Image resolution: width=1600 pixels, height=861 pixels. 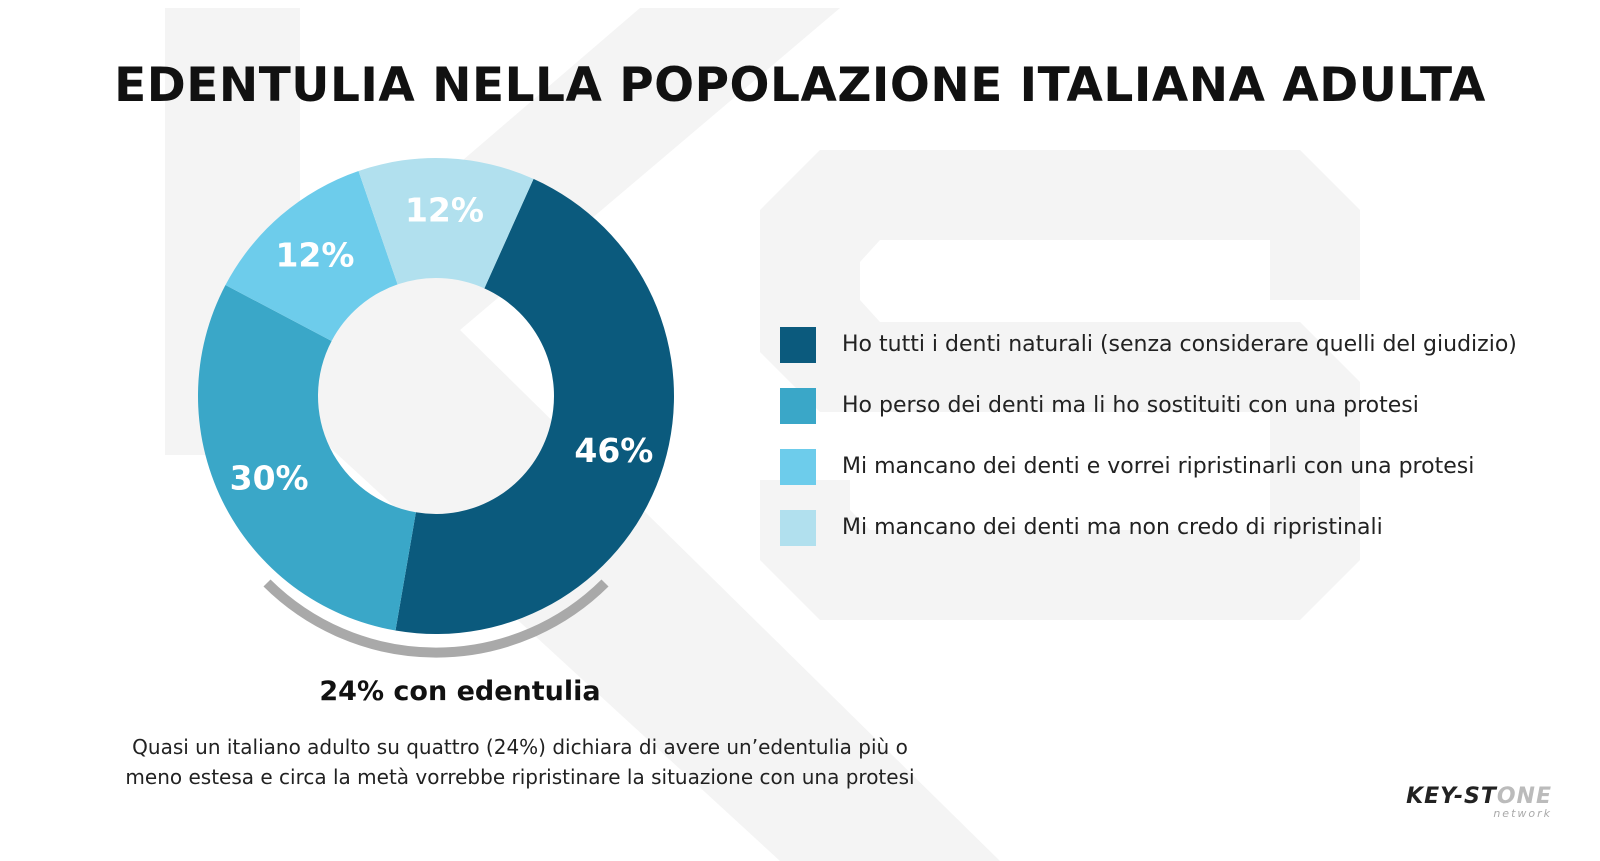 I want to click on edentulia-bracket, so click(x=436, y=618).